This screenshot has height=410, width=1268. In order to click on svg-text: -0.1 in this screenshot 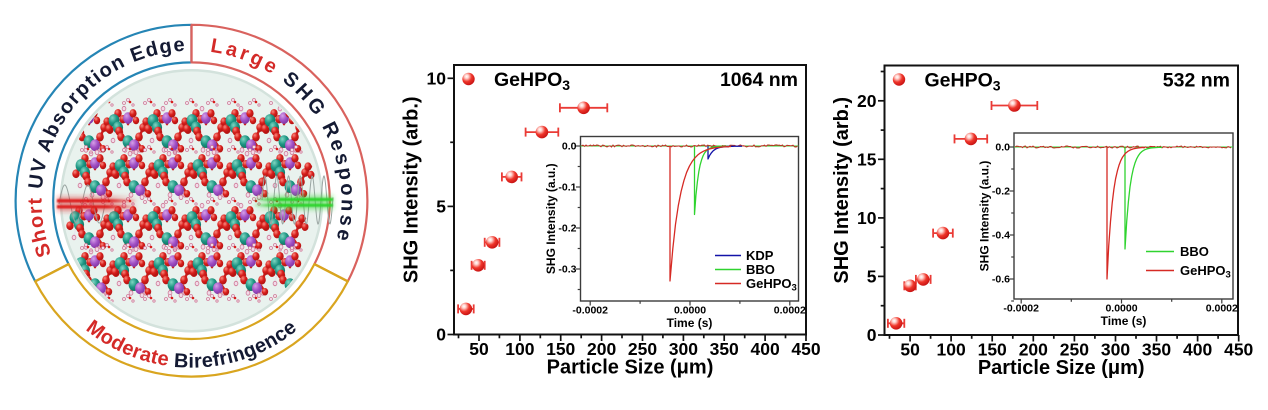, I will do `click(567, 188)`.